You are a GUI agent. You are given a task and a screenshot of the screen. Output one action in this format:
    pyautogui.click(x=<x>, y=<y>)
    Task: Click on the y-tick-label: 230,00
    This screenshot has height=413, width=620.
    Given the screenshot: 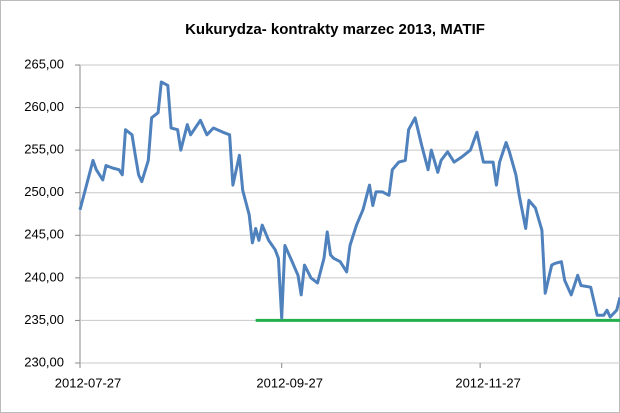 What is the action you would take?
    pyautogui.click(x=44, y=361)
    